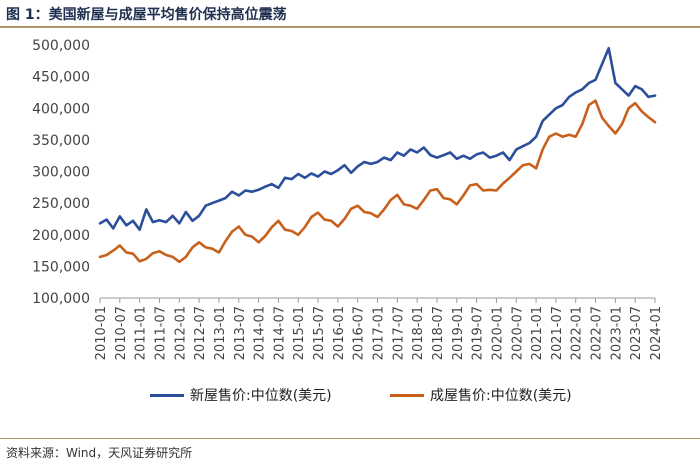  What do you see at coordinates (61, 46) in the screenshot?
I see `y-tick-label: 500,000` at bounding box center [61, 46].